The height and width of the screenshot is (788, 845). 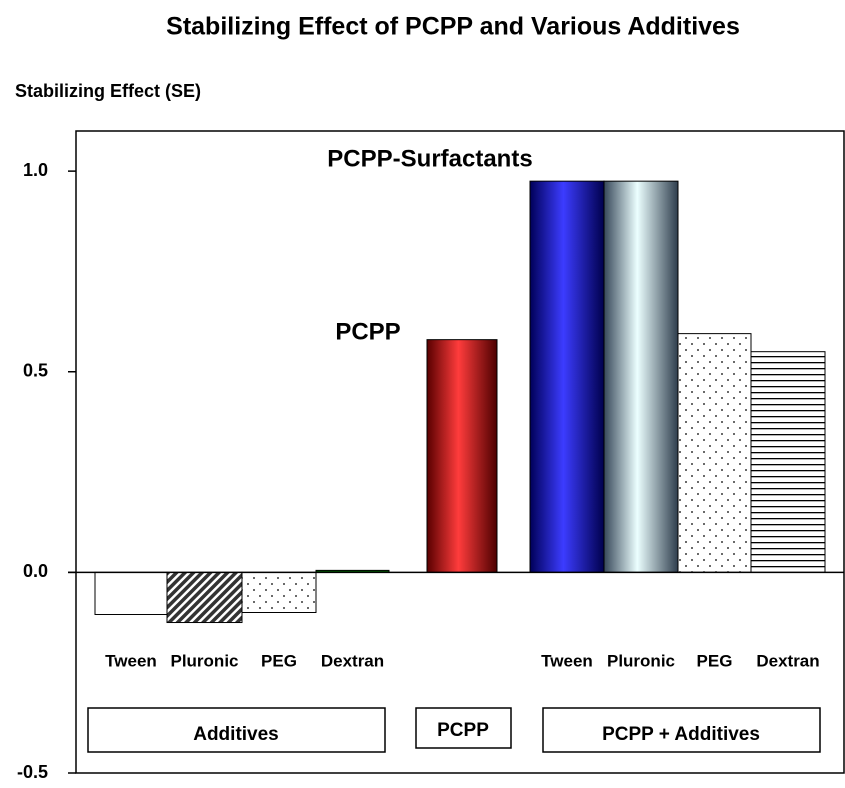 What do you see at coordinates (35, 571) in the screenshot?
I see `y-tick-label: 0.0` at bounding box center [35, 571].